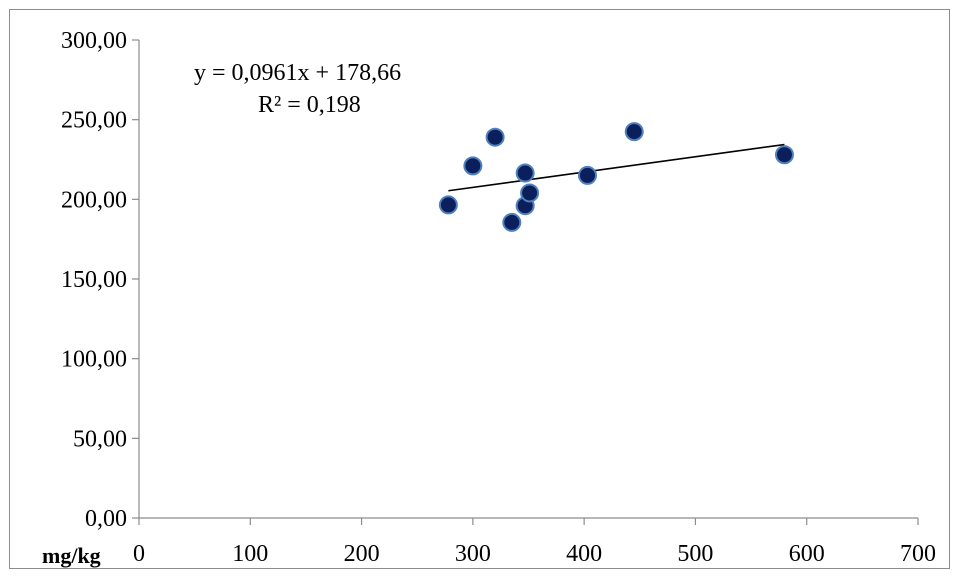  I want to click on y-tick-label: 300,00, so click(94, 41).